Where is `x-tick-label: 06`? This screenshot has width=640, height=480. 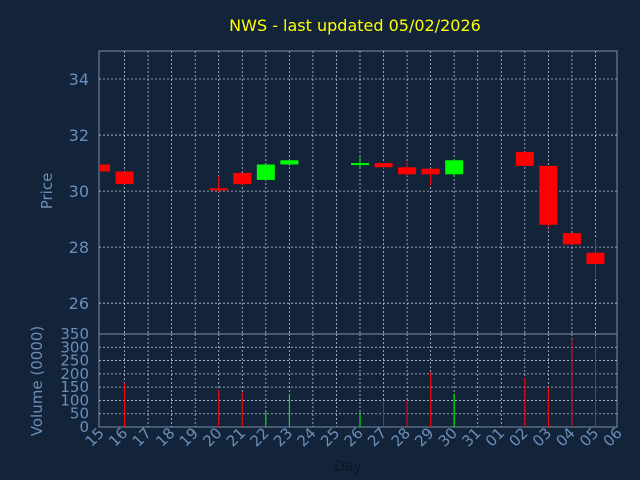 x-tick-label: 06 is located at coordinates (613, 437).